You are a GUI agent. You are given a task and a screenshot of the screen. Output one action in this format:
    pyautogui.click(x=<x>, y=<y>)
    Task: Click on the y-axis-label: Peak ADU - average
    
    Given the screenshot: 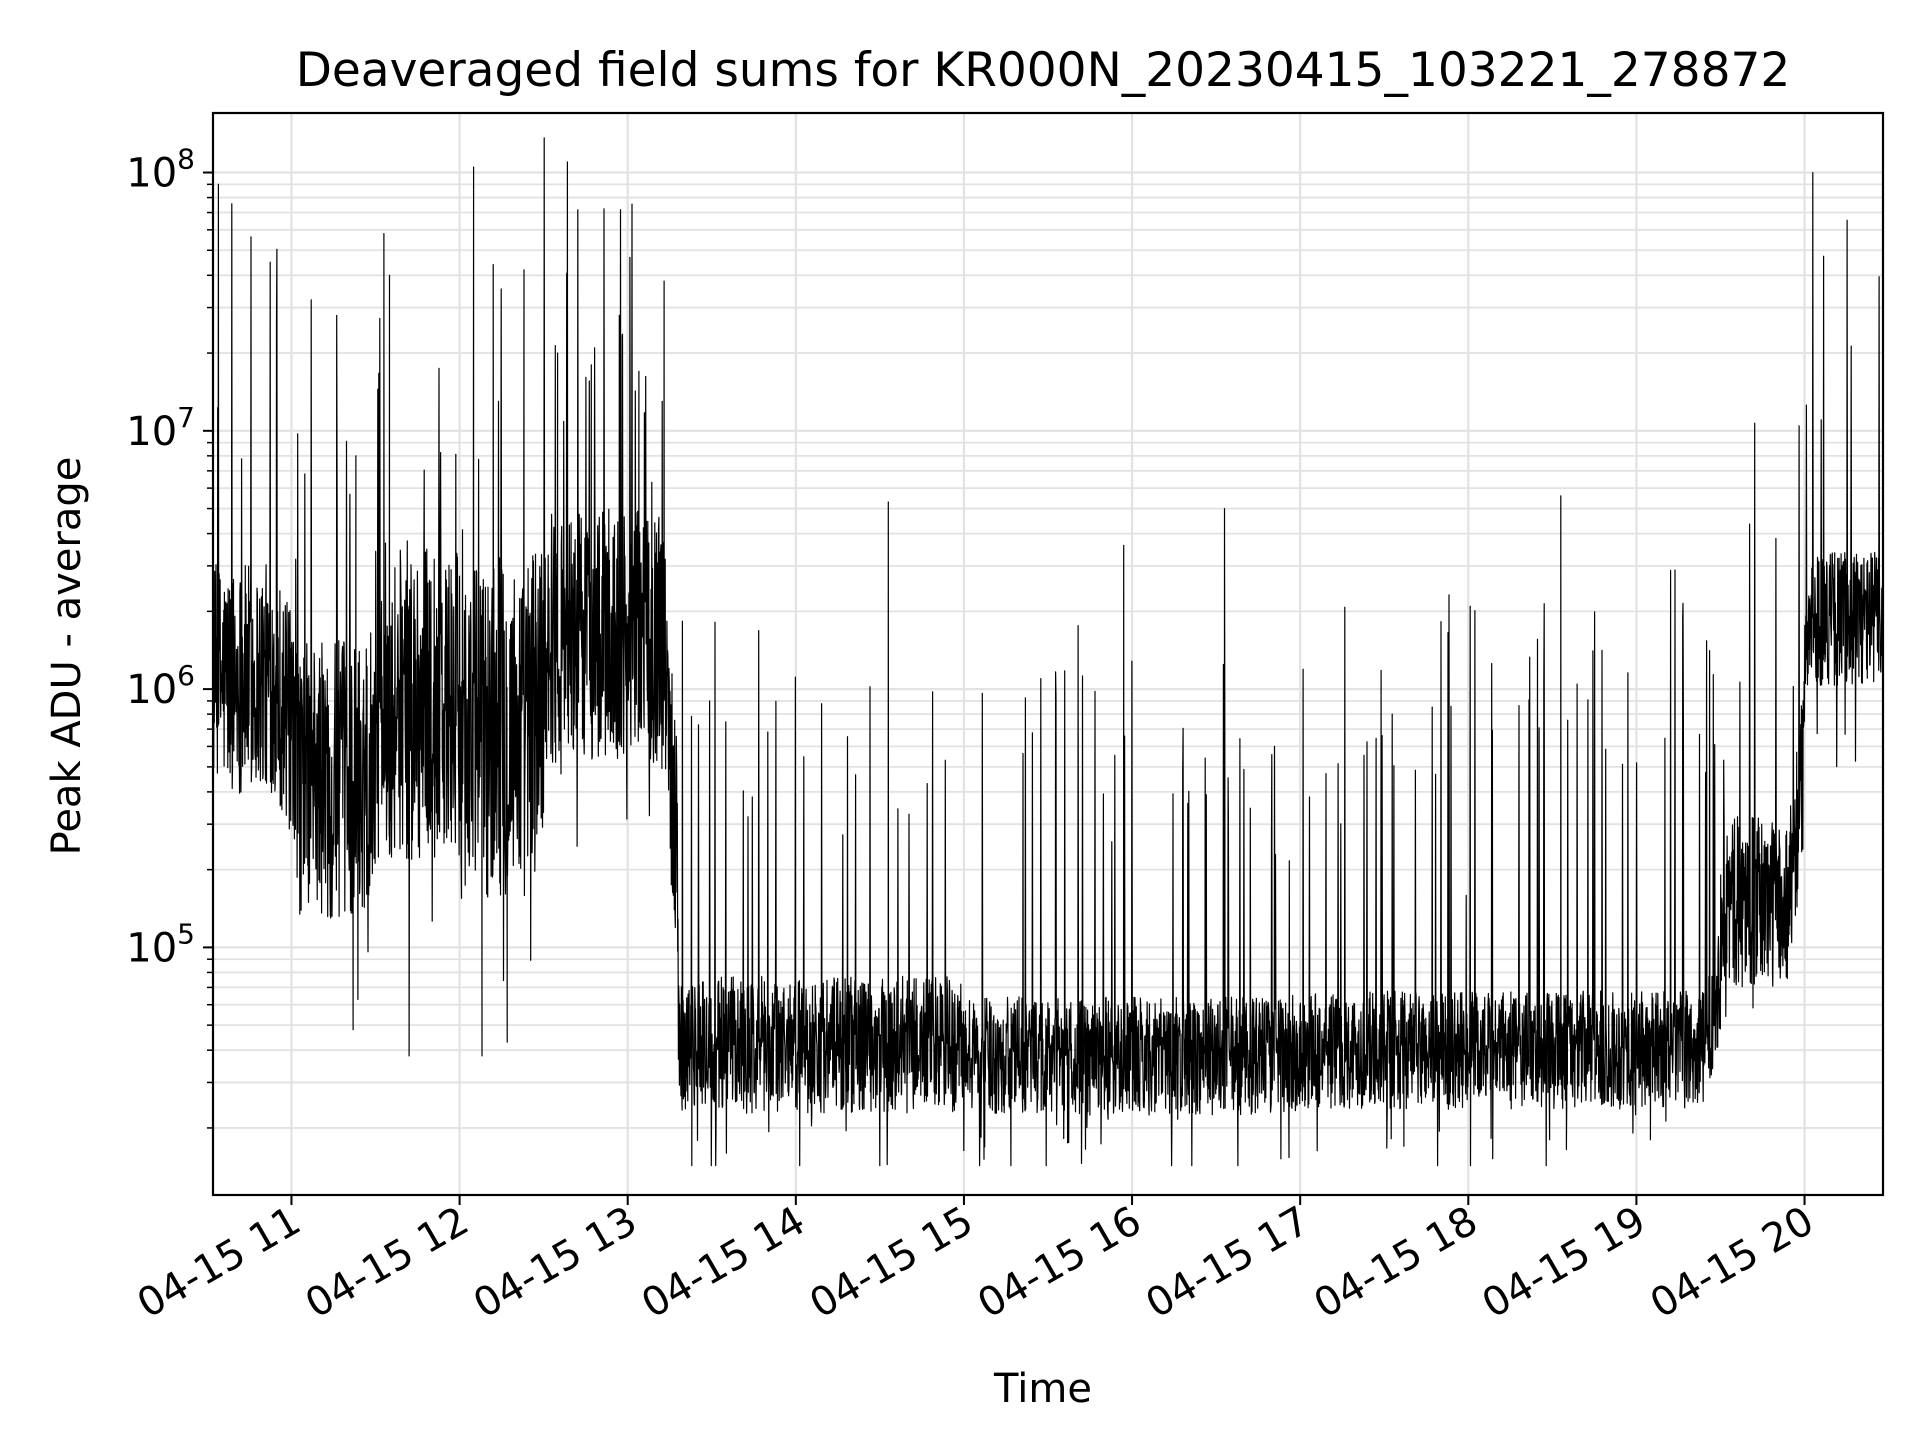 What is the action you would take?
    pyautogui.click(x=67, y=656)
    